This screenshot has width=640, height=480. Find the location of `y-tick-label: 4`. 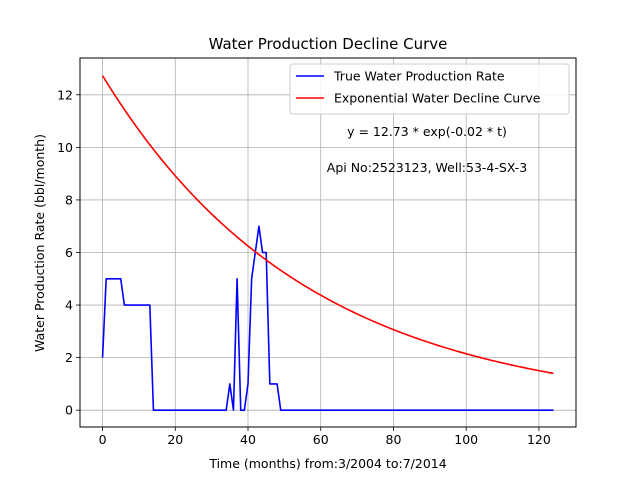

y-tick-label: 4 is located at coordinates (69, 305).